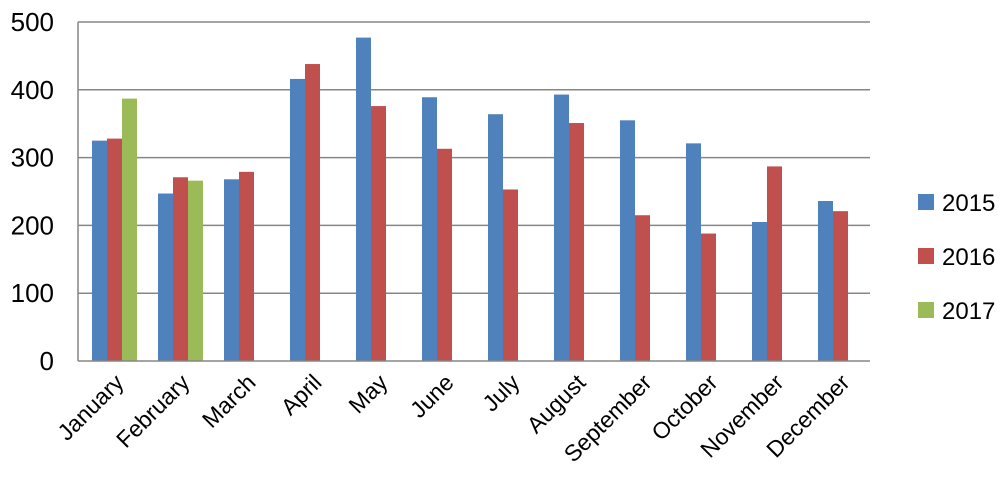  Describe the element at coordinates (47, 361) in the screenshot. I see `y-tick-label: 0` at that location.